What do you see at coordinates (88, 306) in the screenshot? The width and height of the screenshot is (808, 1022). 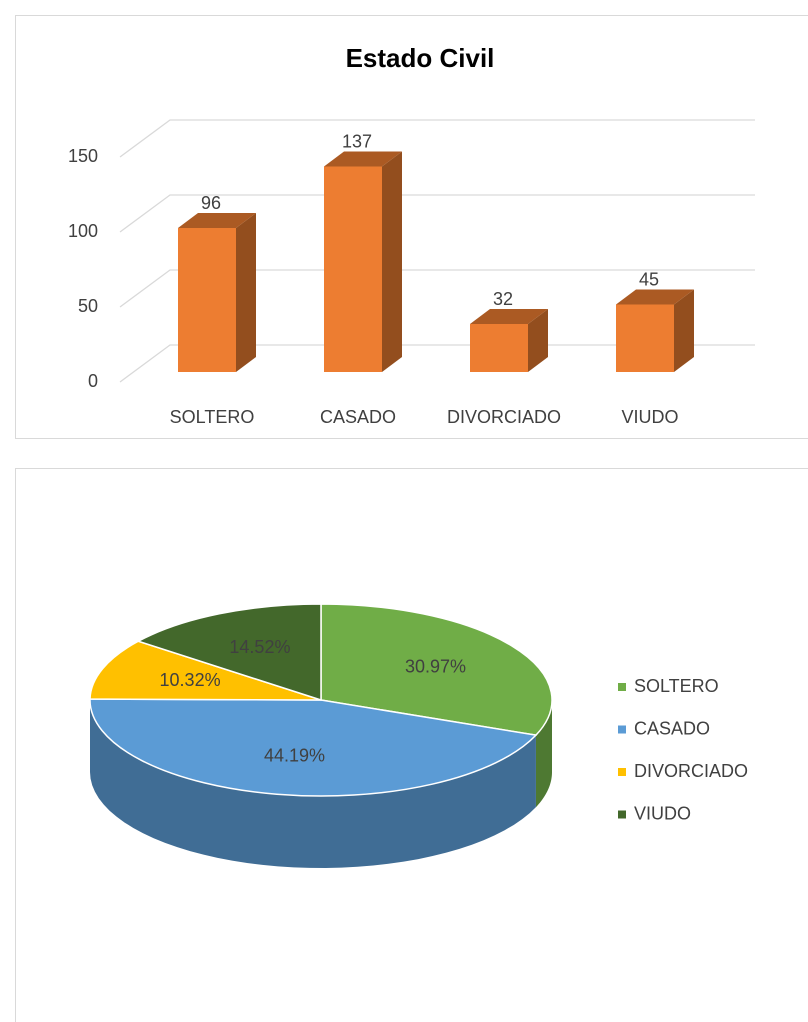 I see `y-tick-label: 50` at bounding box center [88, 306].